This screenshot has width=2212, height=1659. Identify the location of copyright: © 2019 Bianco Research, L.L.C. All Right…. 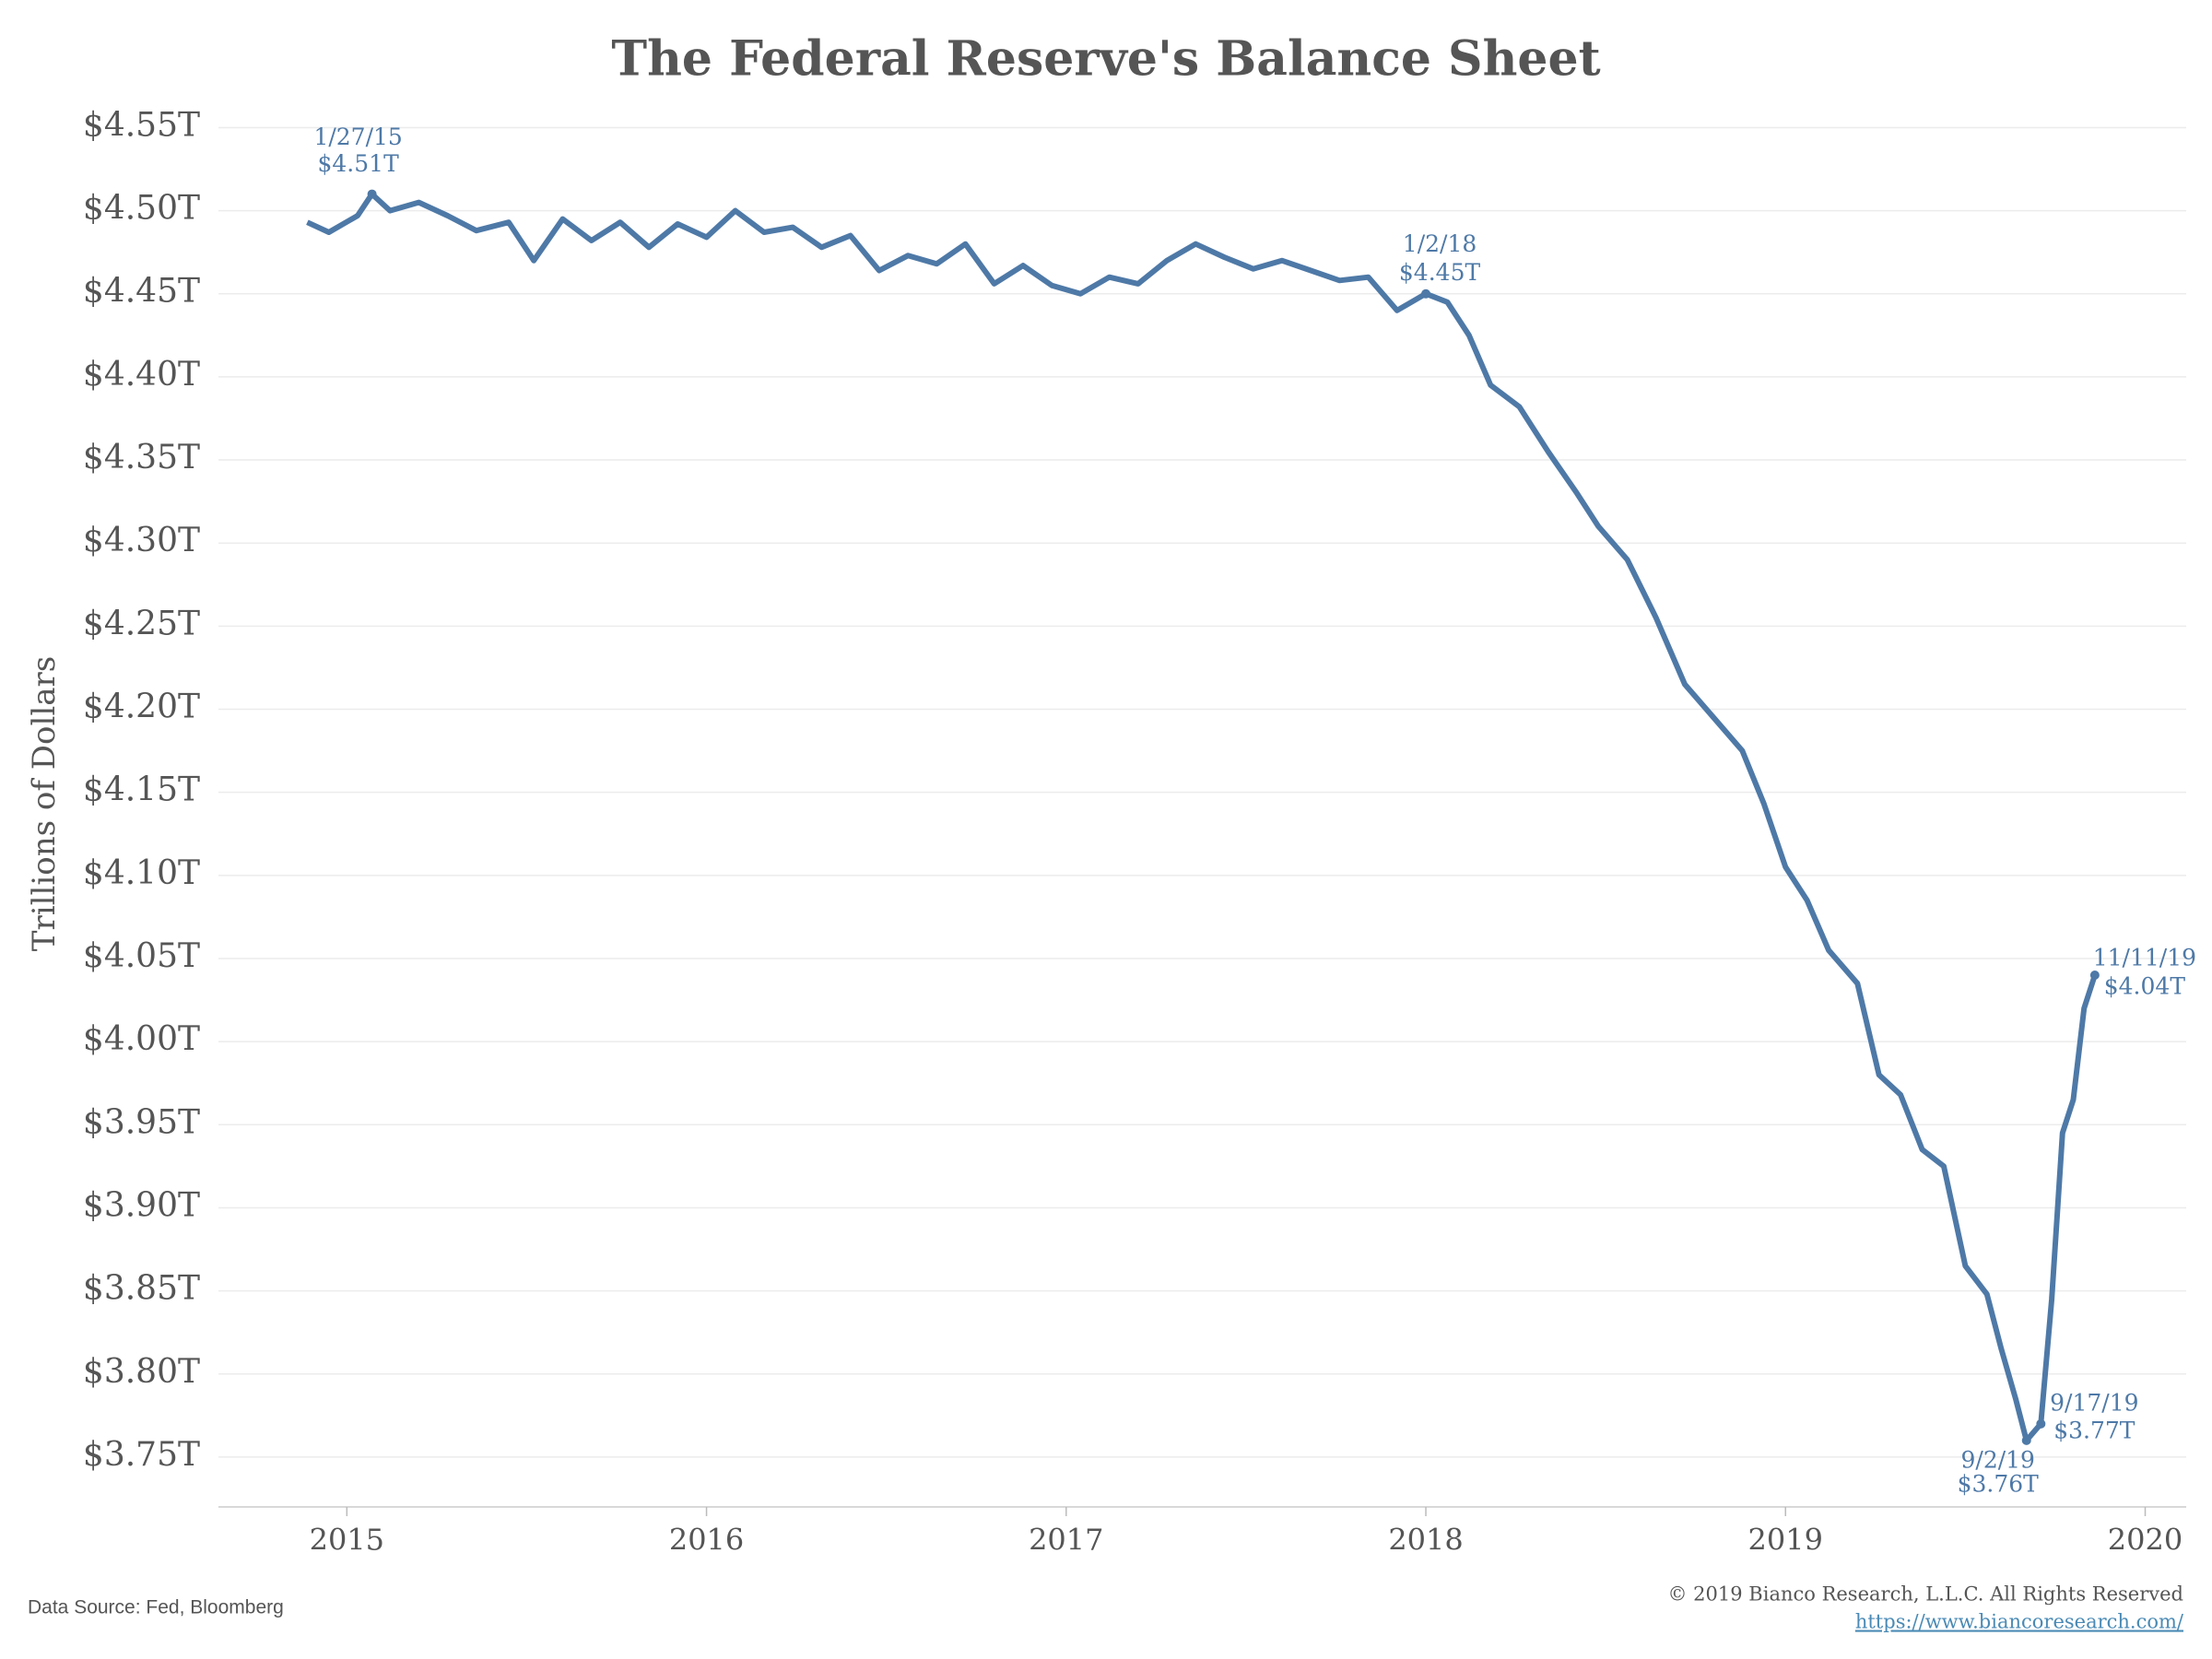
(1926, 1594).